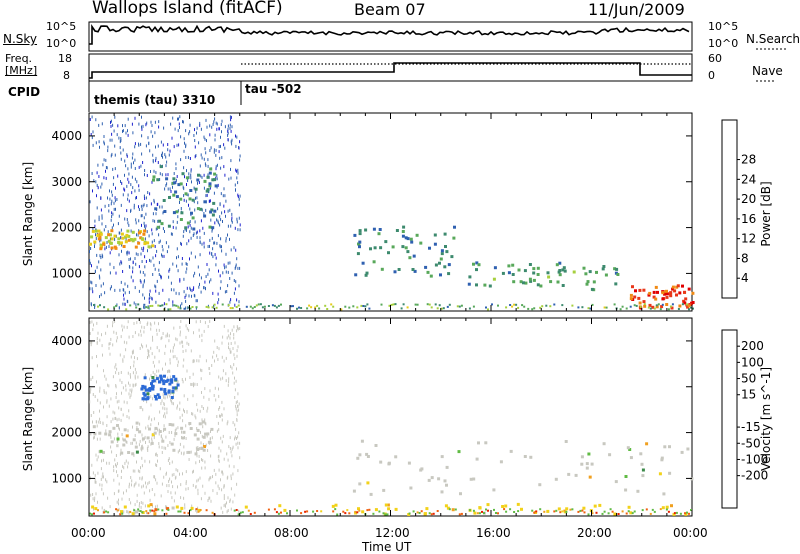 Image resolution: width=800 pixels, height=554 pixels. Describe the element at coordinates (723, 26) in the screenshot. I see `noise-right-tick-top: 10^5` at that location.